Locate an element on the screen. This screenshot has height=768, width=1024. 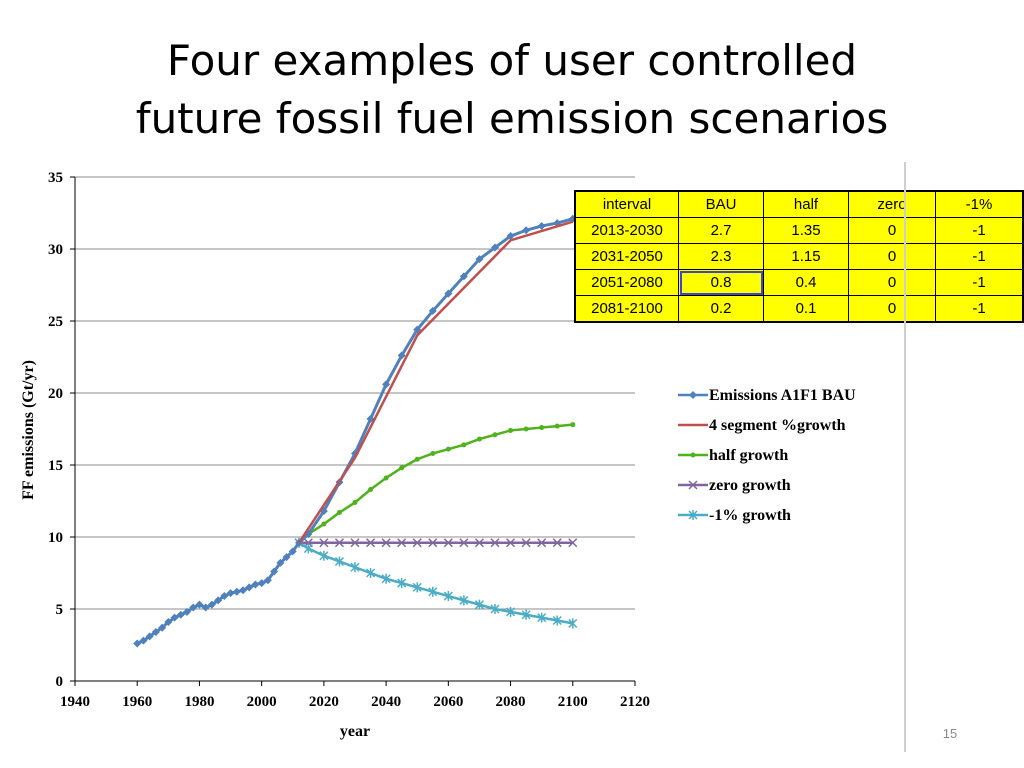
y-tick-label: 20 is located at coordinates (55, 394).